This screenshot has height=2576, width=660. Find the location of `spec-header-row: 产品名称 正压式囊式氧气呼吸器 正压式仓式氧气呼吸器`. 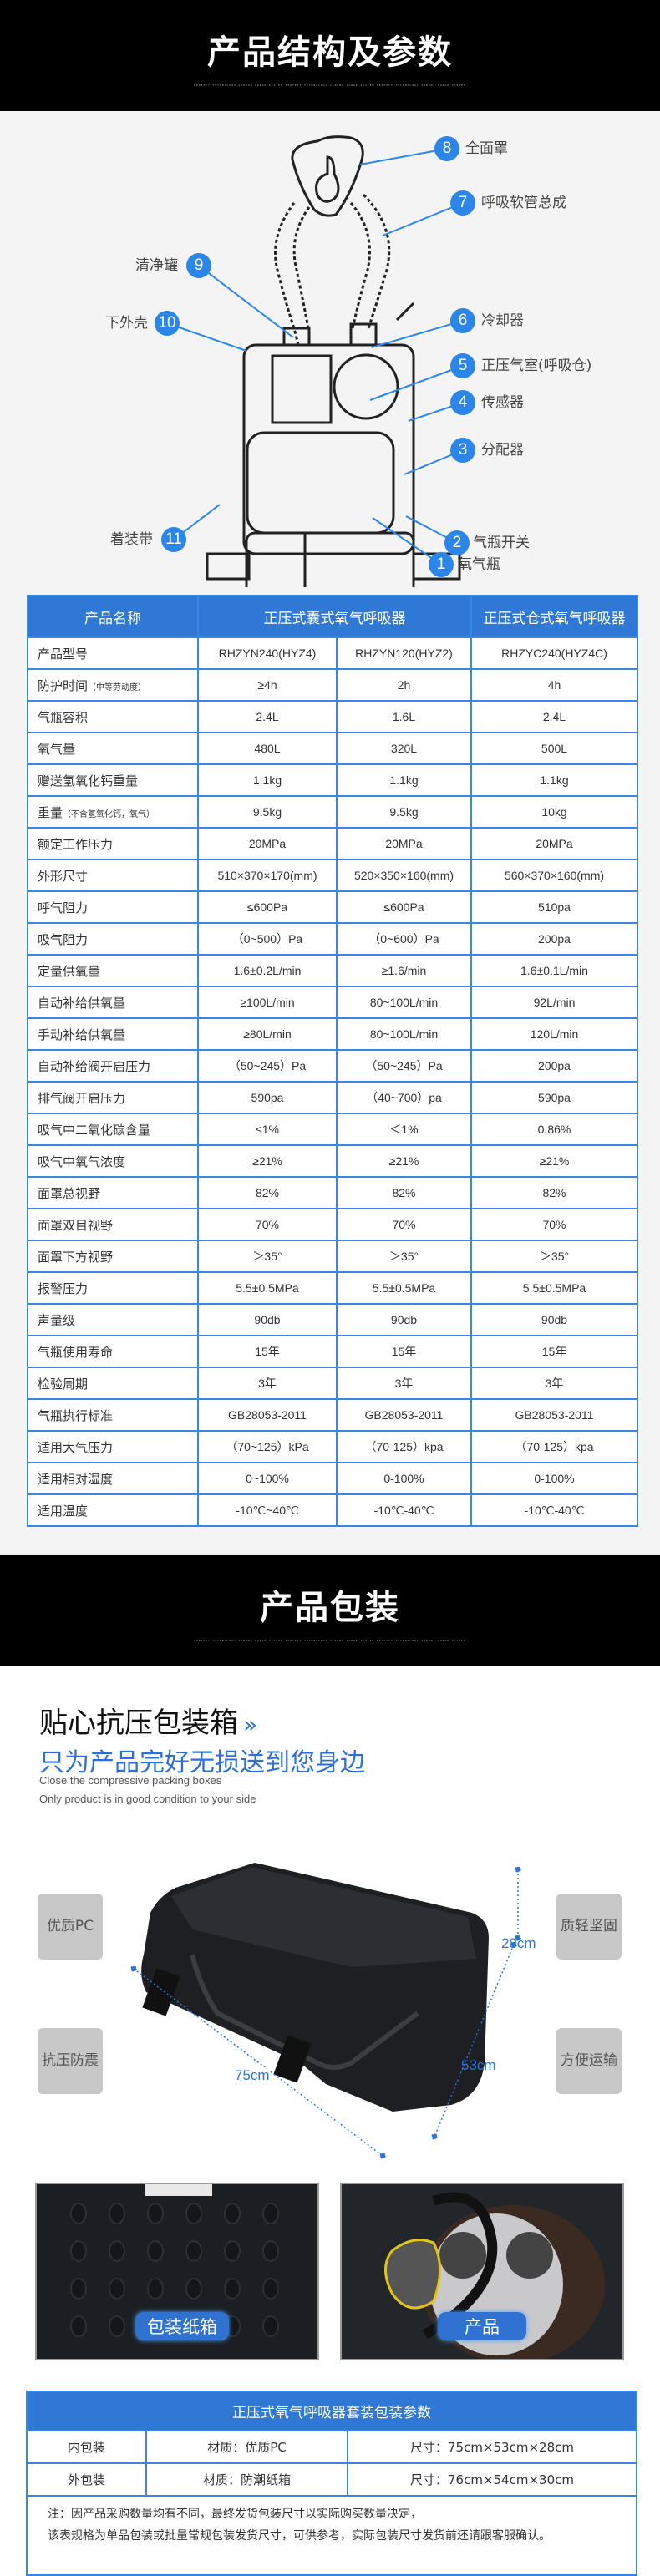

spec-header-row: 产品名称 正压式囊式氧气呼吸器 正压式仓式氧气呼吸器 is located at coordinates (332, 616).